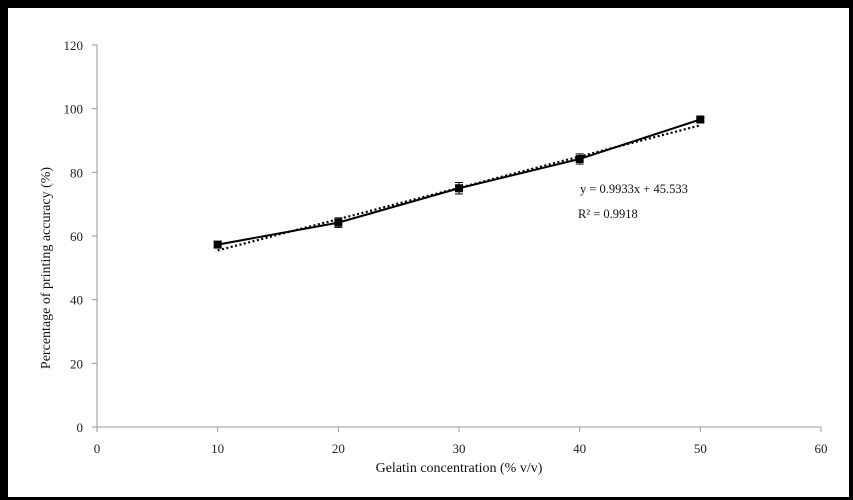  What do you see at coordinates (76, 172) in the screenshot?
I see `y-tick-label: 80` at bounding box center [76, 172].